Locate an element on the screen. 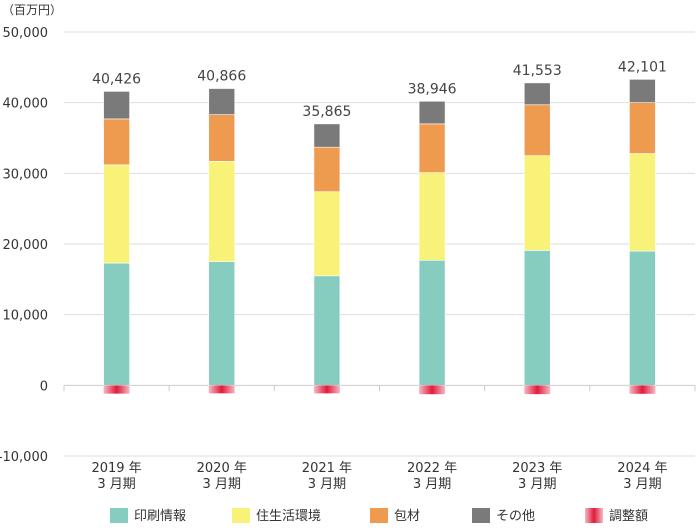 This screenshot has width=700, height=530. y-tick-label: 0 is located at coordinates (44, 386).